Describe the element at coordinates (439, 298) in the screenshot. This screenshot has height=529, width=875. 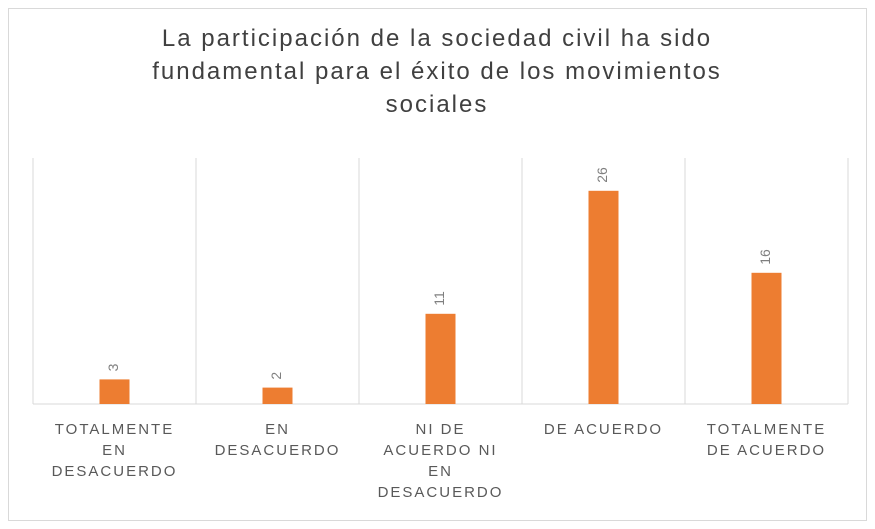
I see `data-label: 11` at that location.